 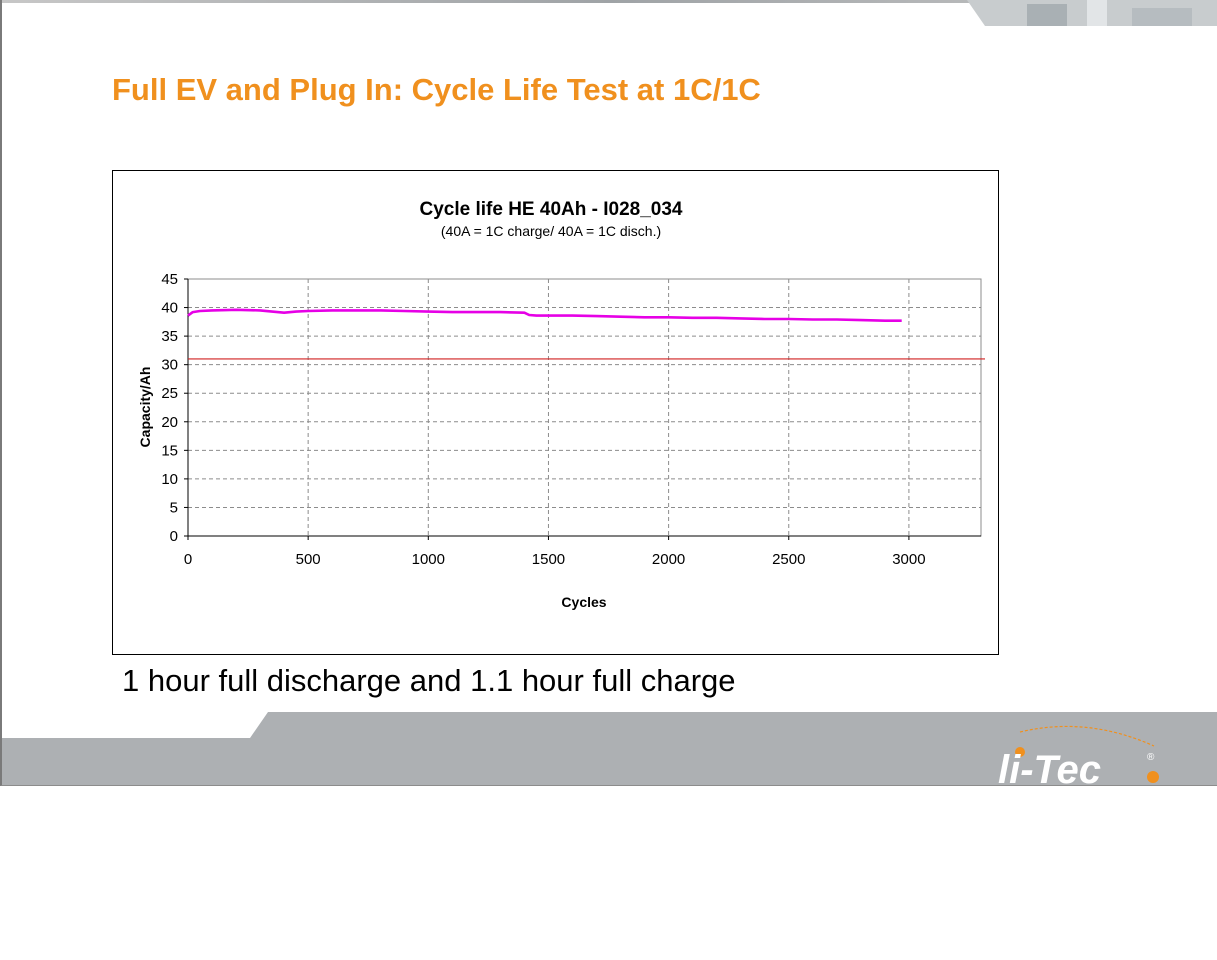 What do you see at coordinates (551, 231) in the screenshot?
I see `chart-subtitle: (40A = 1C charge/ 40A = 1C disch.)` at bounding box center [551, 231].